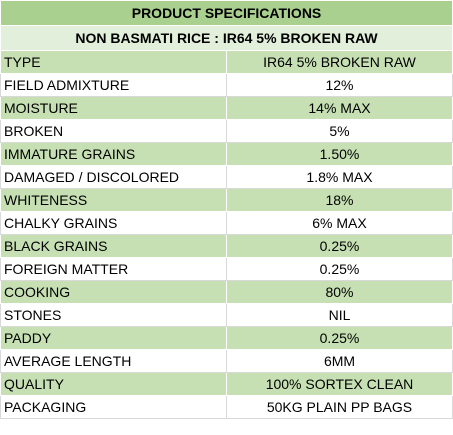 Image resolution: width=453 pixels, height=435 pixels. What do you see at coordinates (339, 62) in the screenshot?
I see `value-cell: IR64 5% BROKEN RAW` at bounding box center [339, 62].